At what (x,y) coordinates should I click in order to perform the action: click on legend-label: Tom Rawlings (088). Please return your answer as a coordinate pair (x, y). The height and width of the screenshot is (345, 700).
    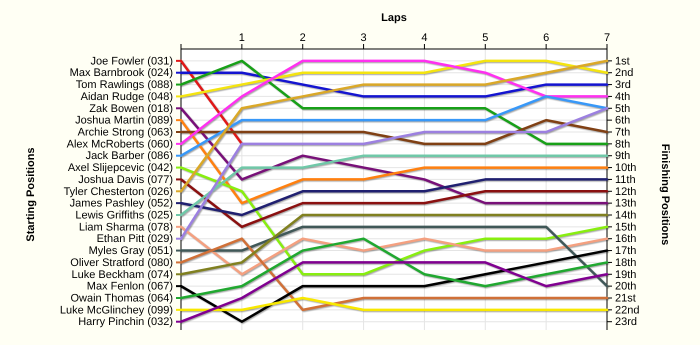
    Looking at the image, I should click on (124, 85).